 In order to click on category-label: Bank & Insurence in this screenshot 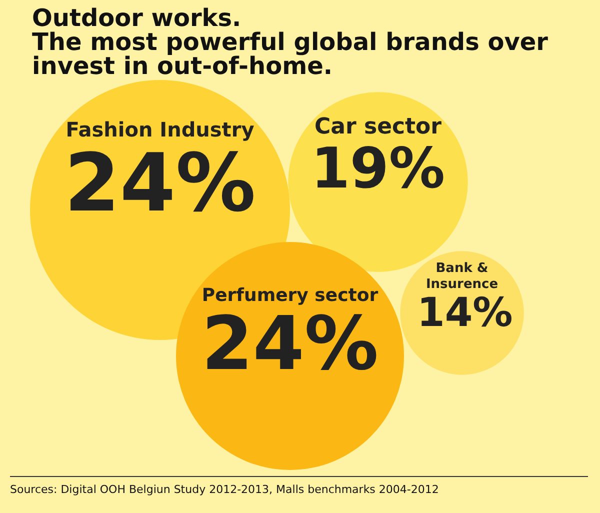, I will do `click(462, 276)`.